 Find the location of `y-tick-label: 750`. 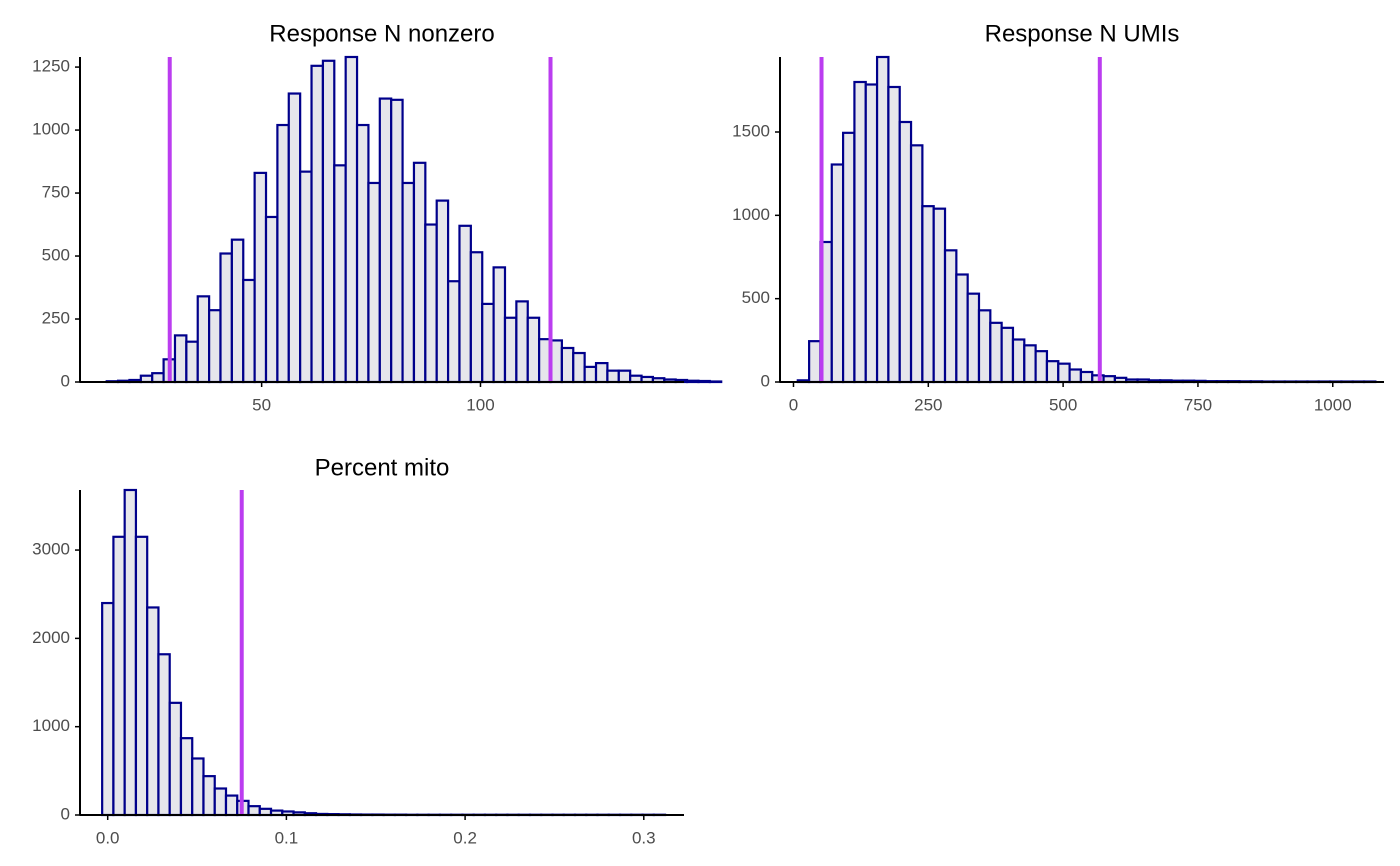

y-tick-label: 750 is located at coordinates (56, 192).